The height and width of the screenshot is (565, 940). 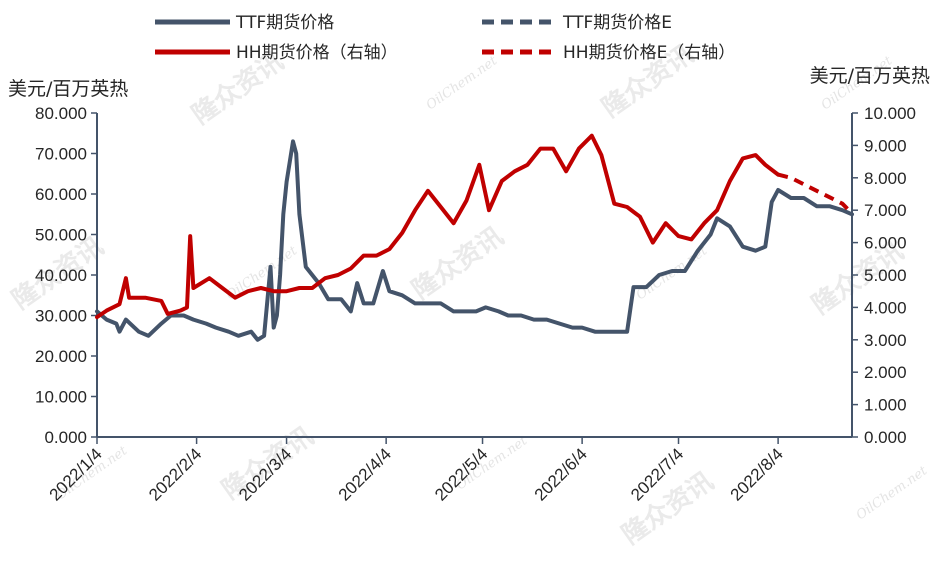 I want to click on right-tick-label: 3.000, so click(x=885, y=340).